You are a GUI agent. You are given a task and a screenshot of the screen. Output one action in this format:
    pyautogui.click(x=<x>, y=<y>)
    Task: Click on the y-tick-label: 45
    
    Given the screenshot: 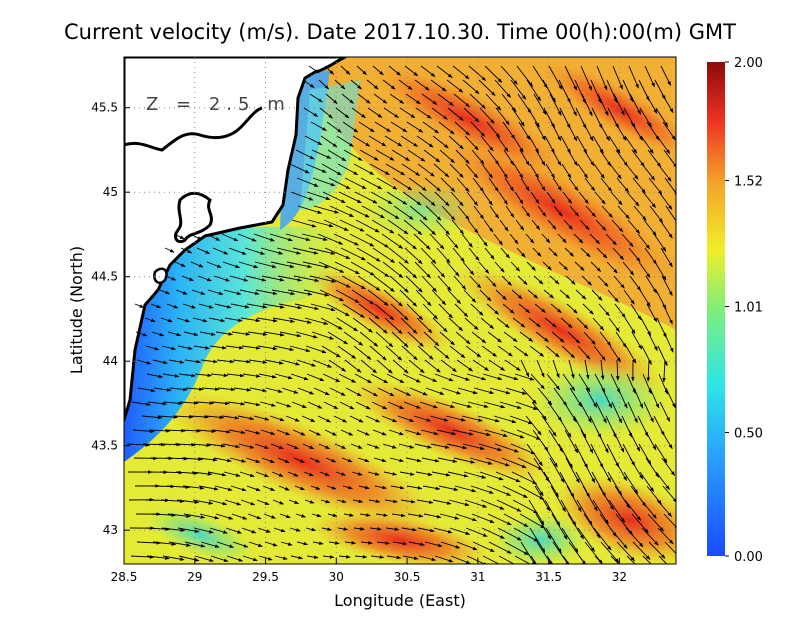 What is the action you would take?
    pyautogui.click(x=110, y=192)
    